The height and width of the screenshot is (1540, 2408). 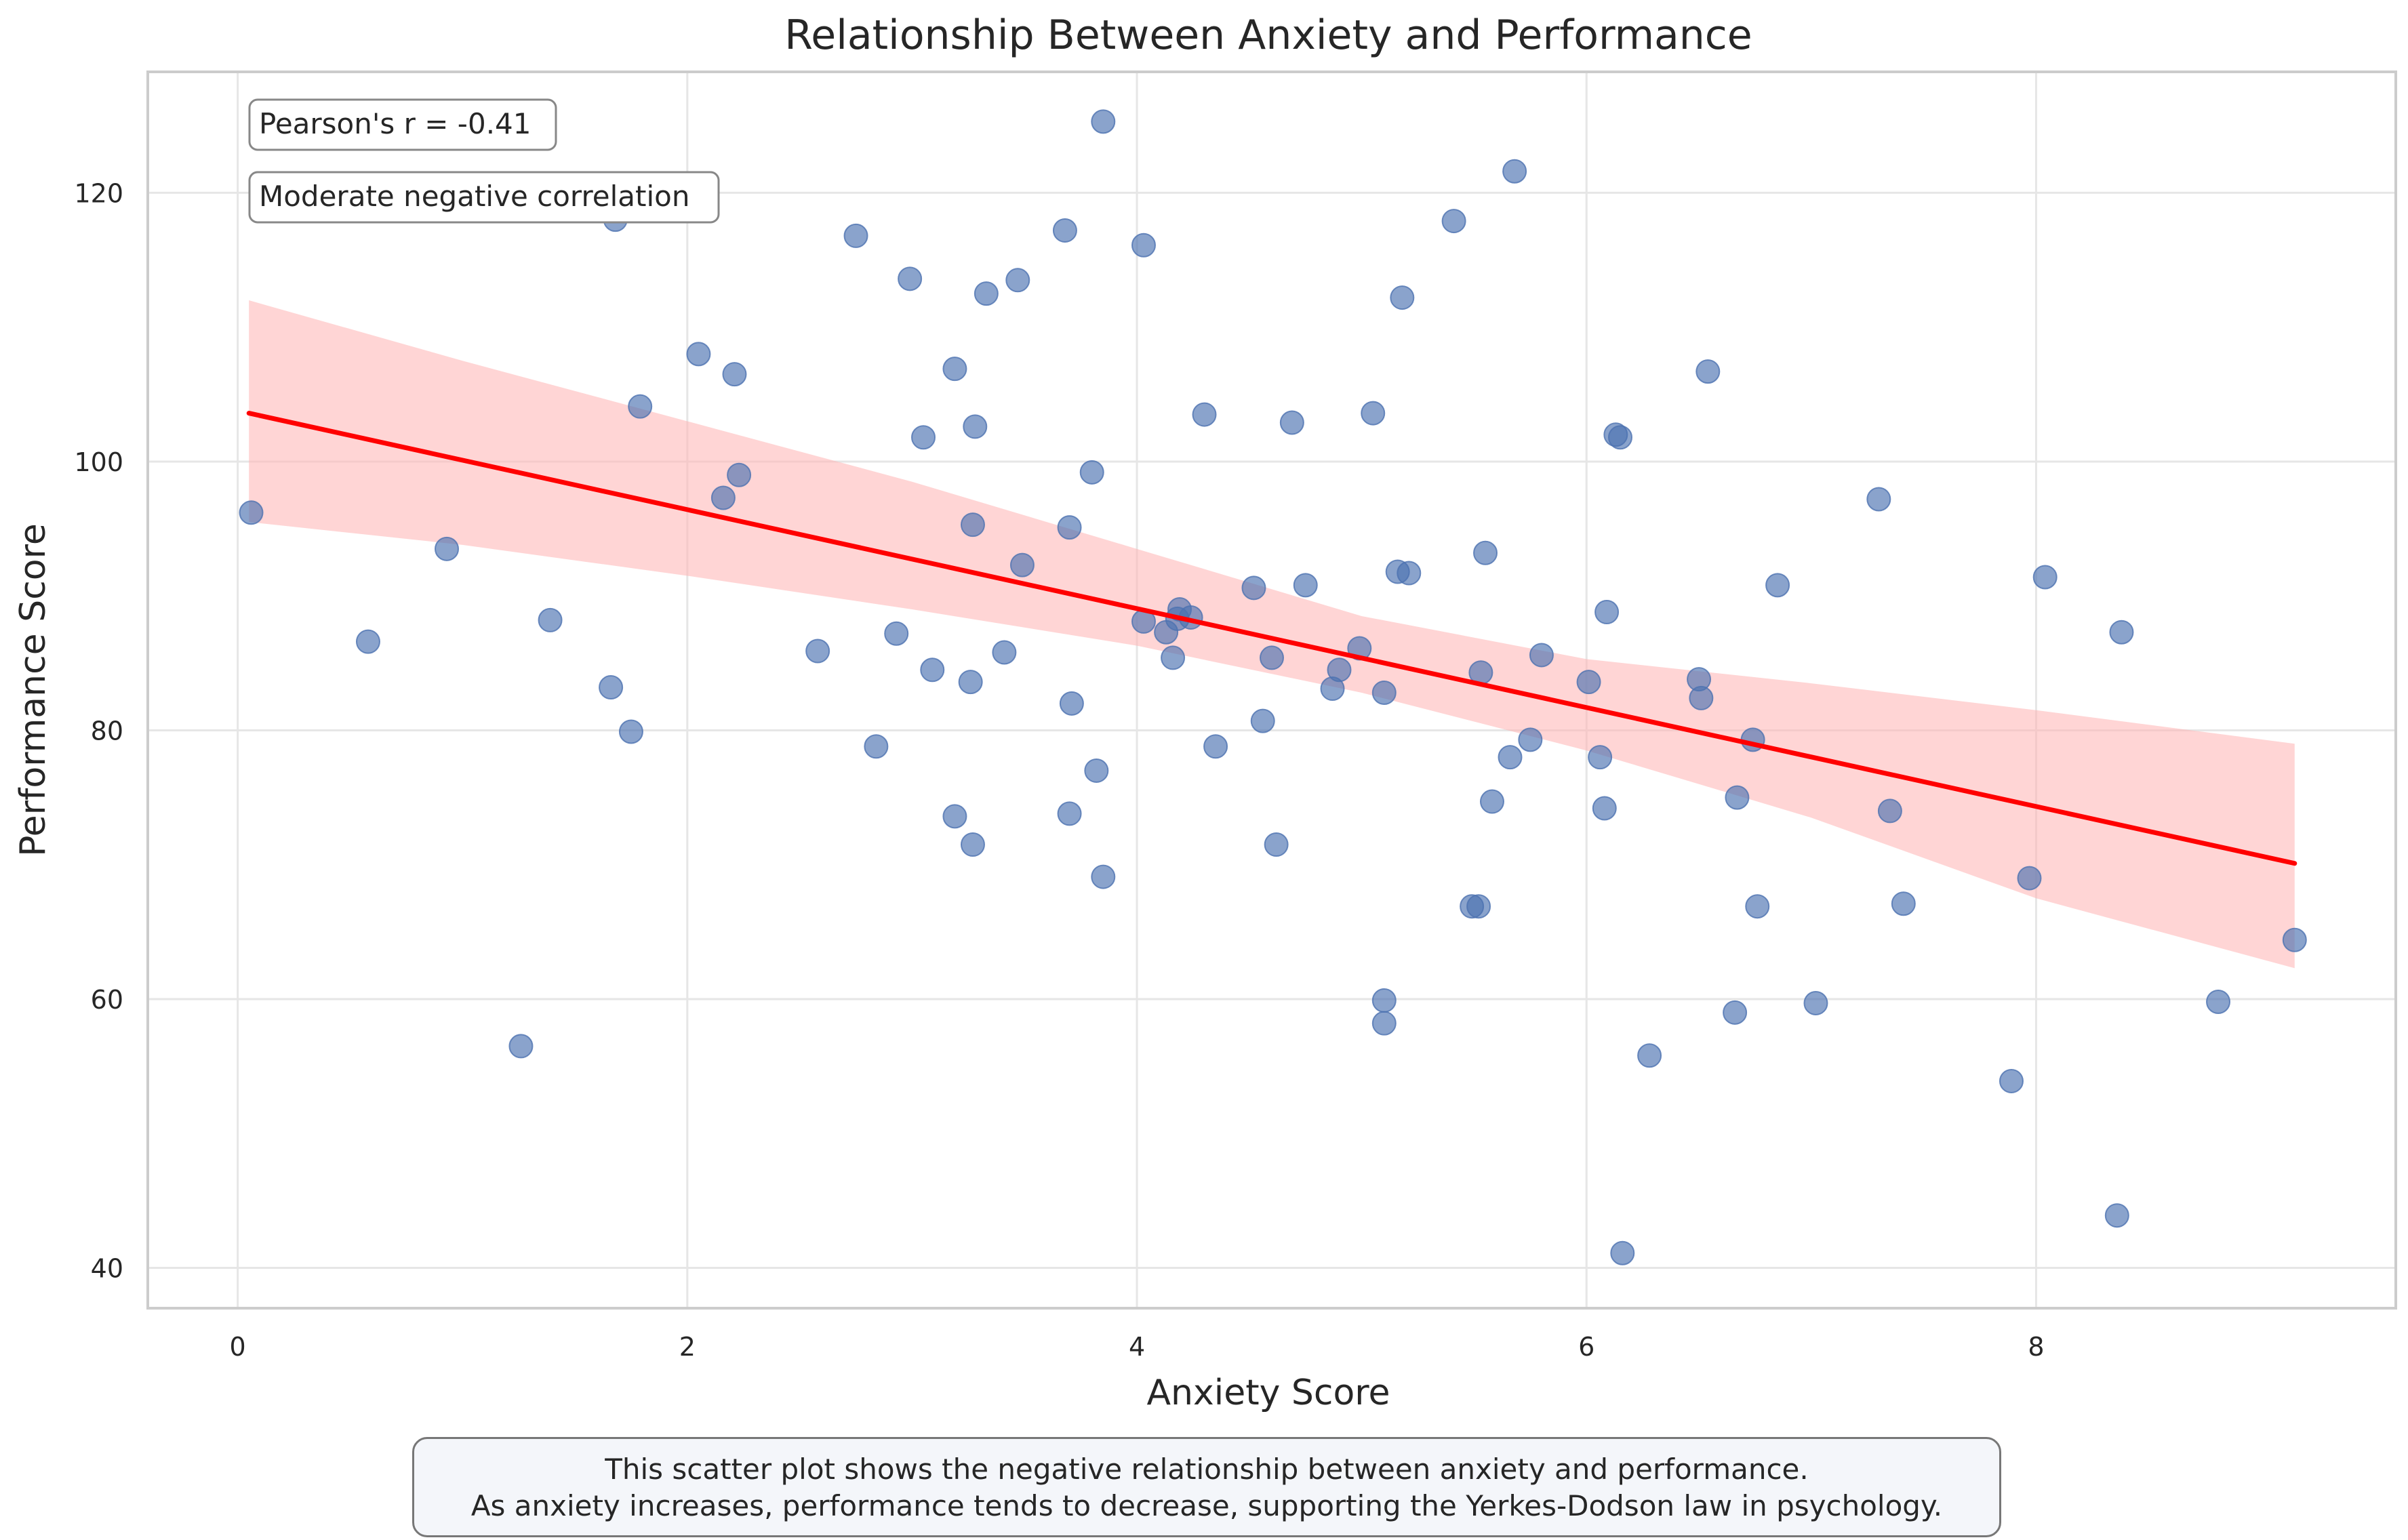 I want to click on correlation-strength-annotation: Moderate negative correlation, so click(x=484, y=198).